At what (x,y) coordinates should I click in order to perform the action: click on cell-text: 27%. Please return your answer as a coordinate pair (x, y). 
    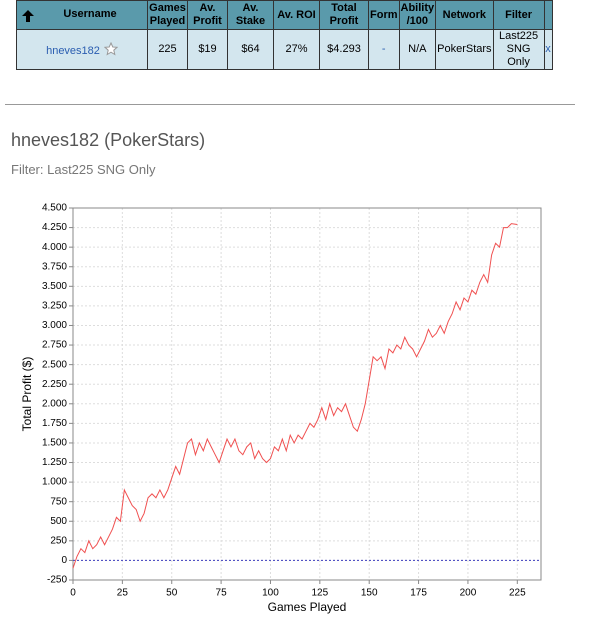
    Looking at the image, I should click on (296, 49).